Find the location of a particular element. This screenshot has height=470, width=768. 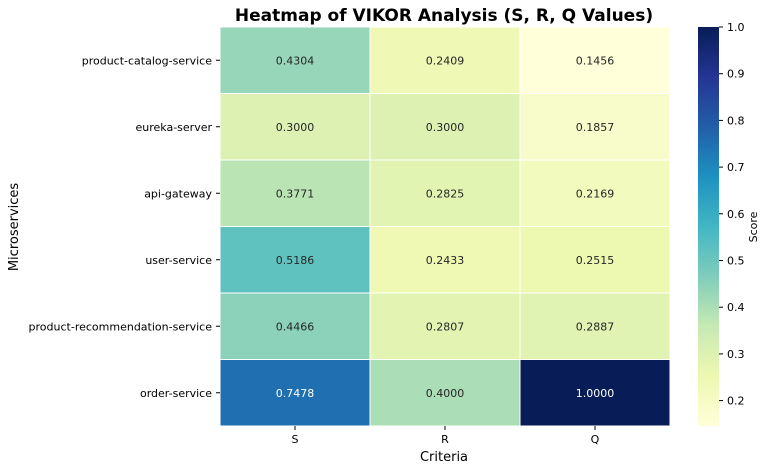

y-tick-label: product-catalog-service is located at coordinates (147, 60).